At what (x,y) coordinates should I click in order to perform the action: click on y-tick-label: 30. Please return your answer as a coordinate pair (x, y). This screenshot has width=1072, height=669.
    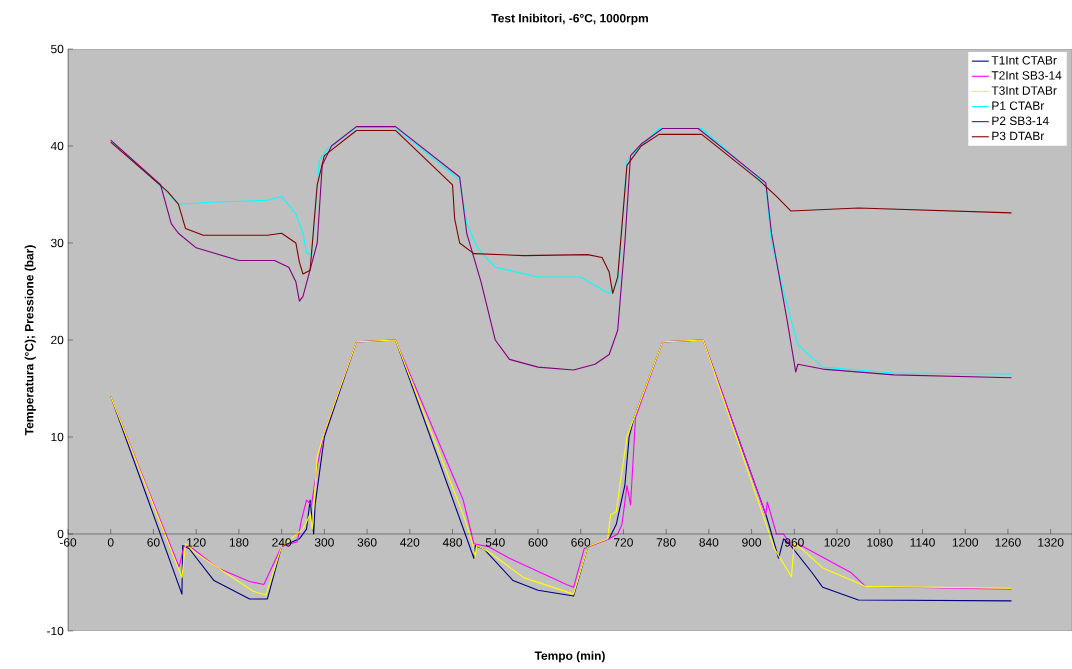
    Looking at the image, I should click on (57, 243).